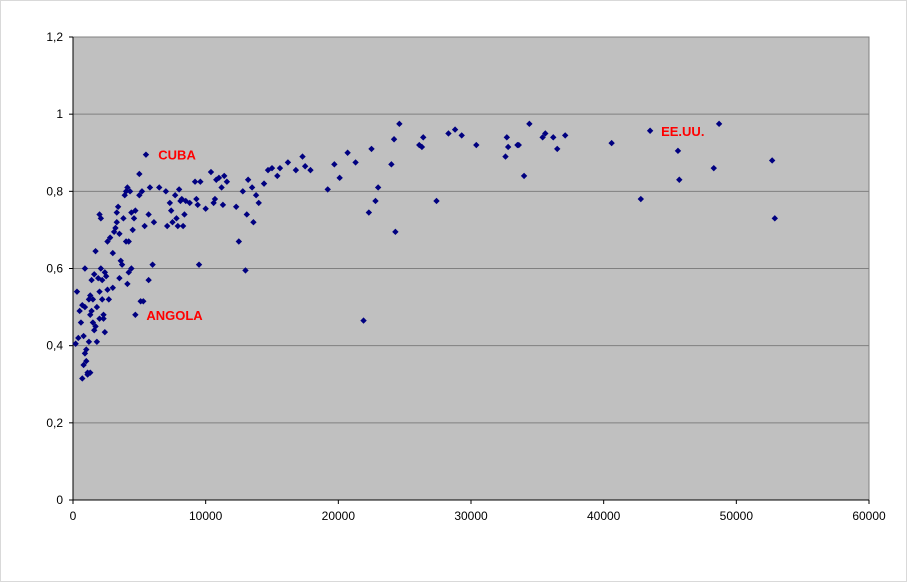  What do you see at coordinates (59, 114) in the screenshot?
I see `y-tick-label: 1` at bounding box center [59, 114].